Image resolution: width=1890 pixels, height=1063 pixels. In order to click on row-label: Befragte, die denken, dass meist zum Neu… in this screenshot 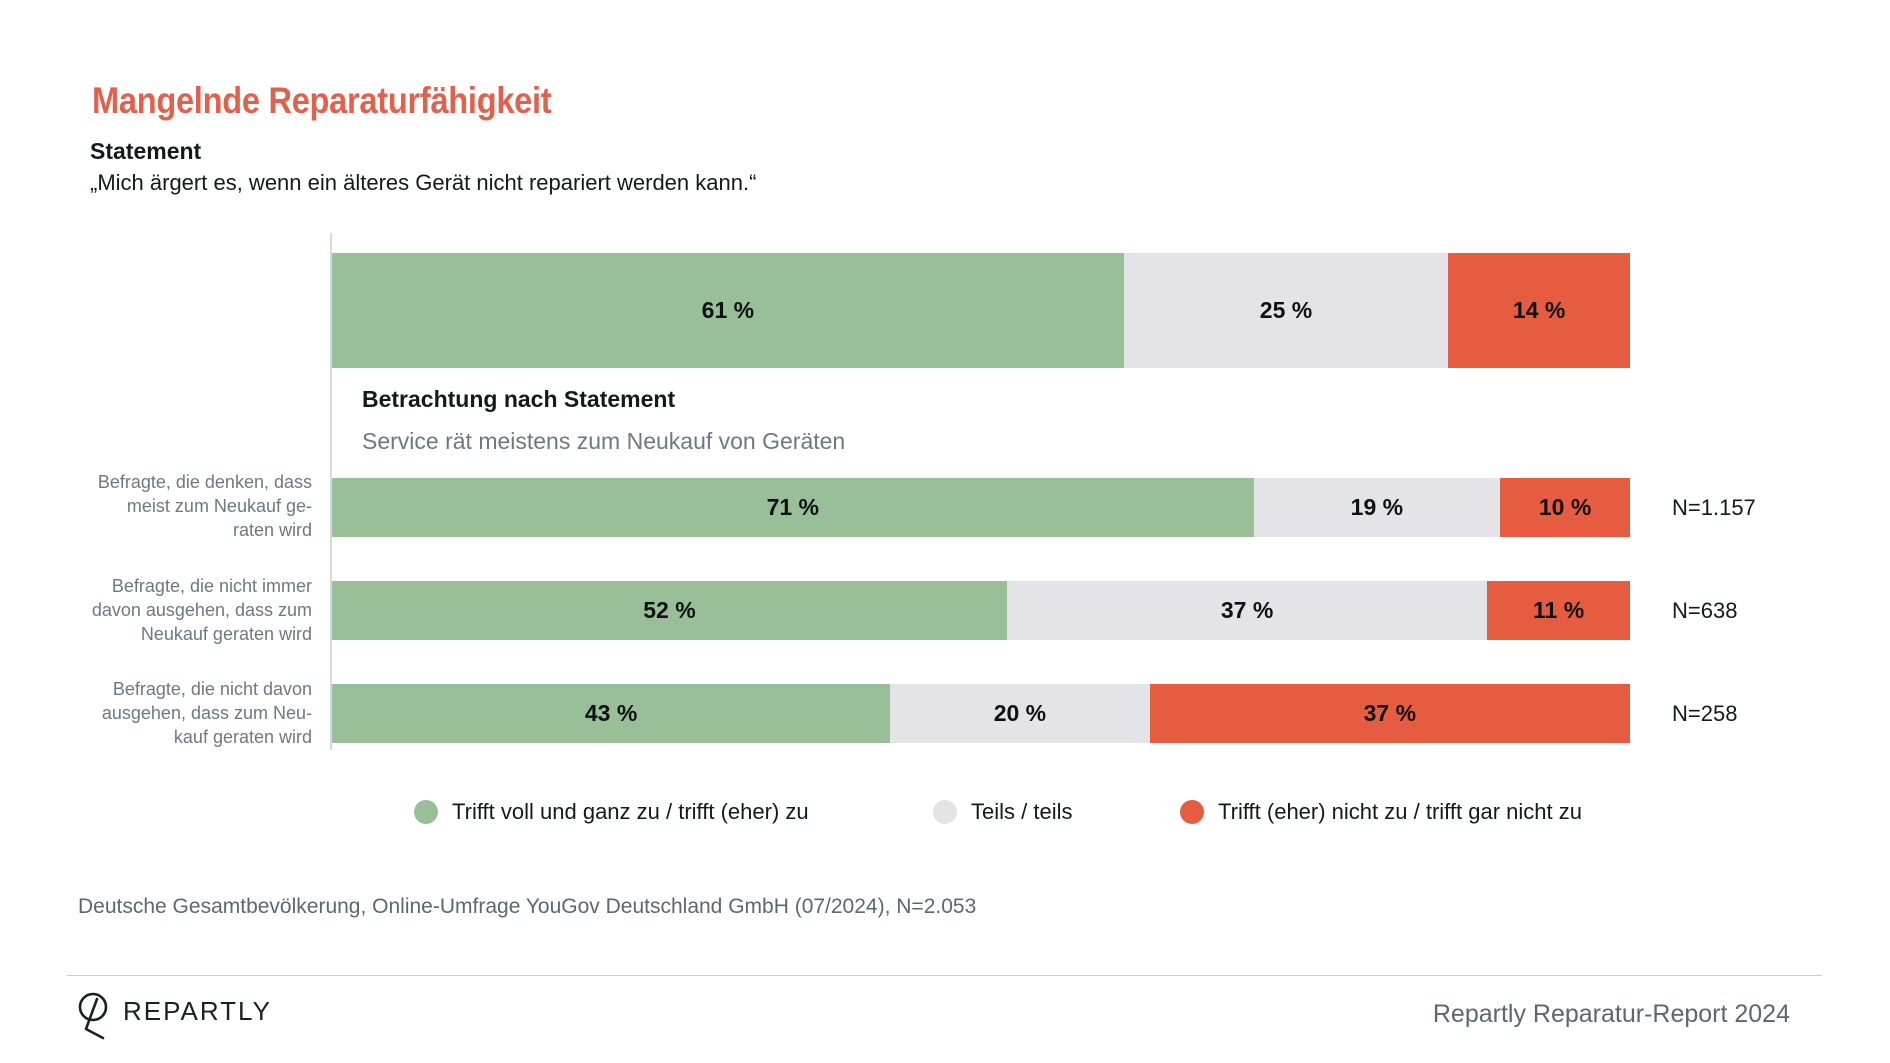, I will do `click(204, 506)`.